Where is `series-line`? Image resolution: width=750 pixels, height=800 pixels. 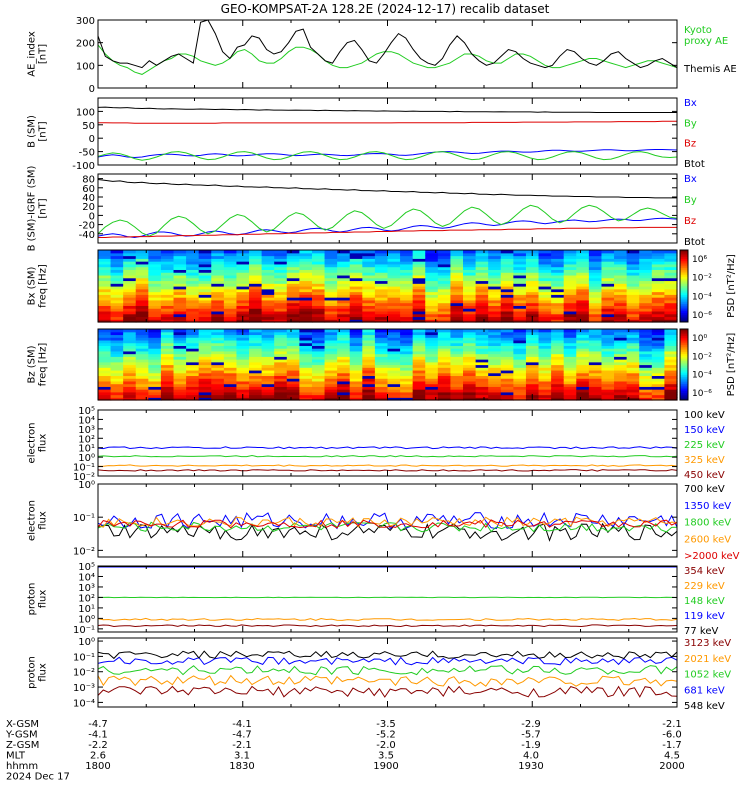 series-line is located at coordinates (387, 691).